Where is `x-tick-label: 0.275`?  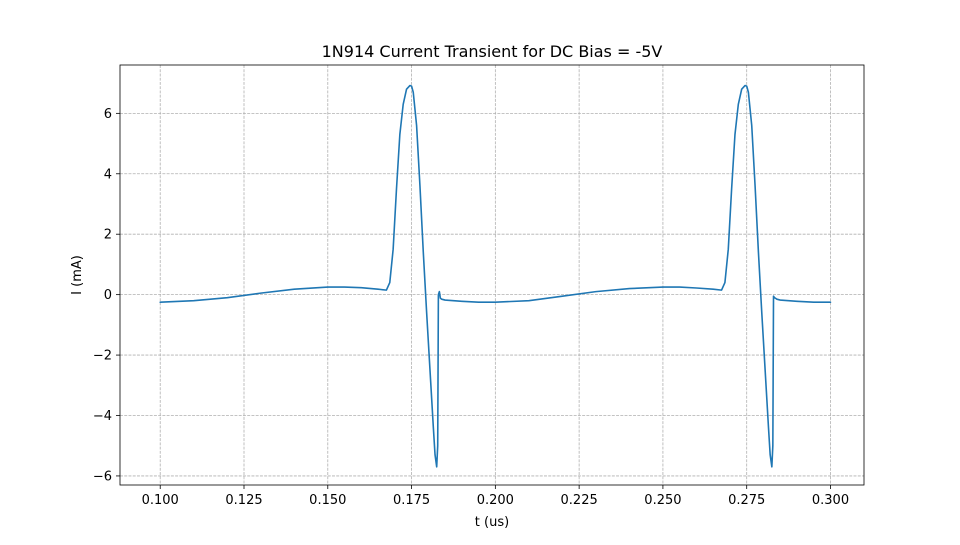
x-tick-label: 0.275 is located at coordinates (746, 500).